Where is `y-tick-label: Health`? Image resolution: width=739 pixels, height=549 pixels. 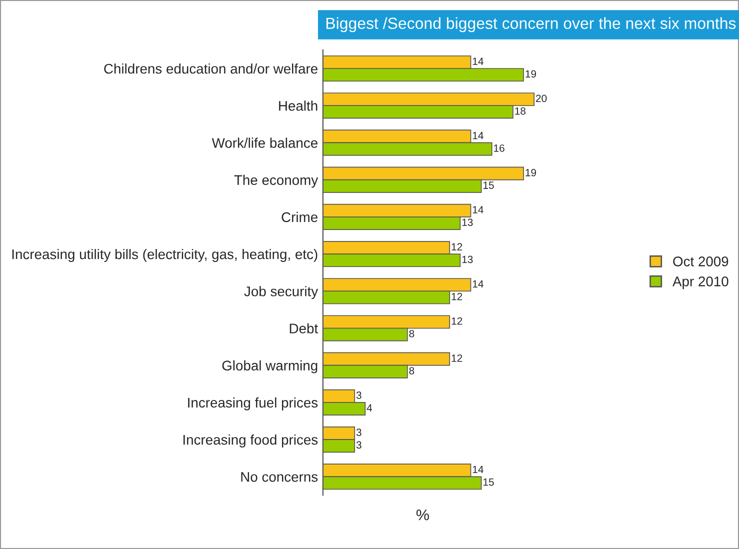 y-tick-label: Health is located at coordinates (298, 105).